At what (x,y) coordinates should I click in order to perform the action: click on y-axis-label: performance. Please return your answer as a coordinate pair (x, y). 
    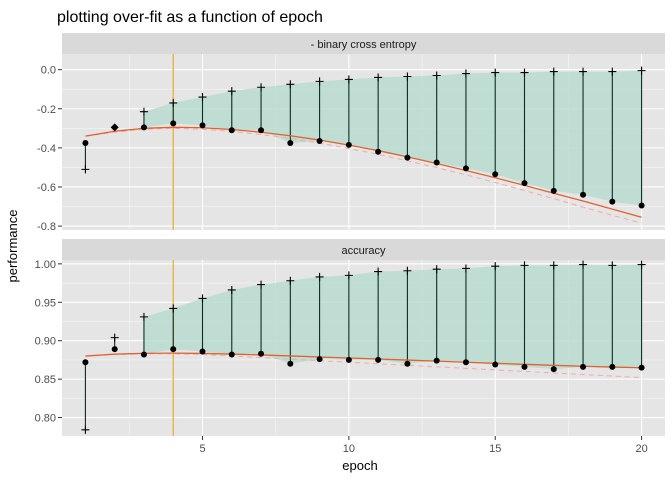
    Looking at the image, I should click on (12, 246).